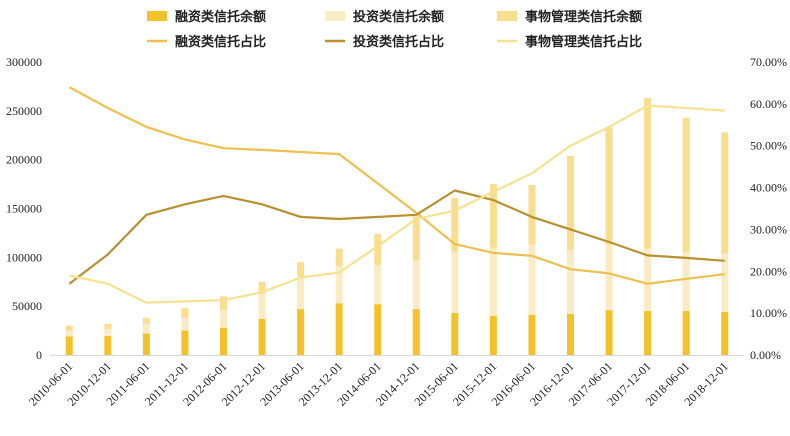 This screenshot has width=790, height=436. Describe the element at coordinates (765, 355) in the screenshot. I see `y-right-tick-0: 0.00%` at that location.